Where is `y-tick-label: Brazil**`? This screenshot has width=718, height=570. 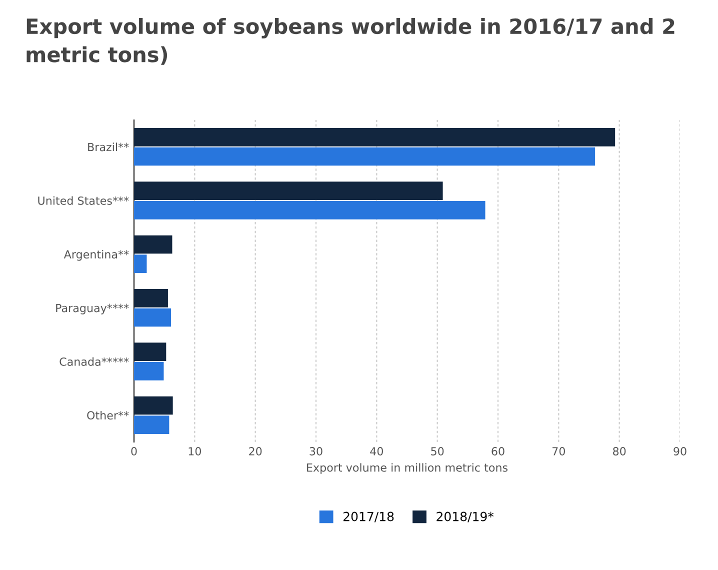
y-tick-label: Brazil** is located at coordinates (108, 147).